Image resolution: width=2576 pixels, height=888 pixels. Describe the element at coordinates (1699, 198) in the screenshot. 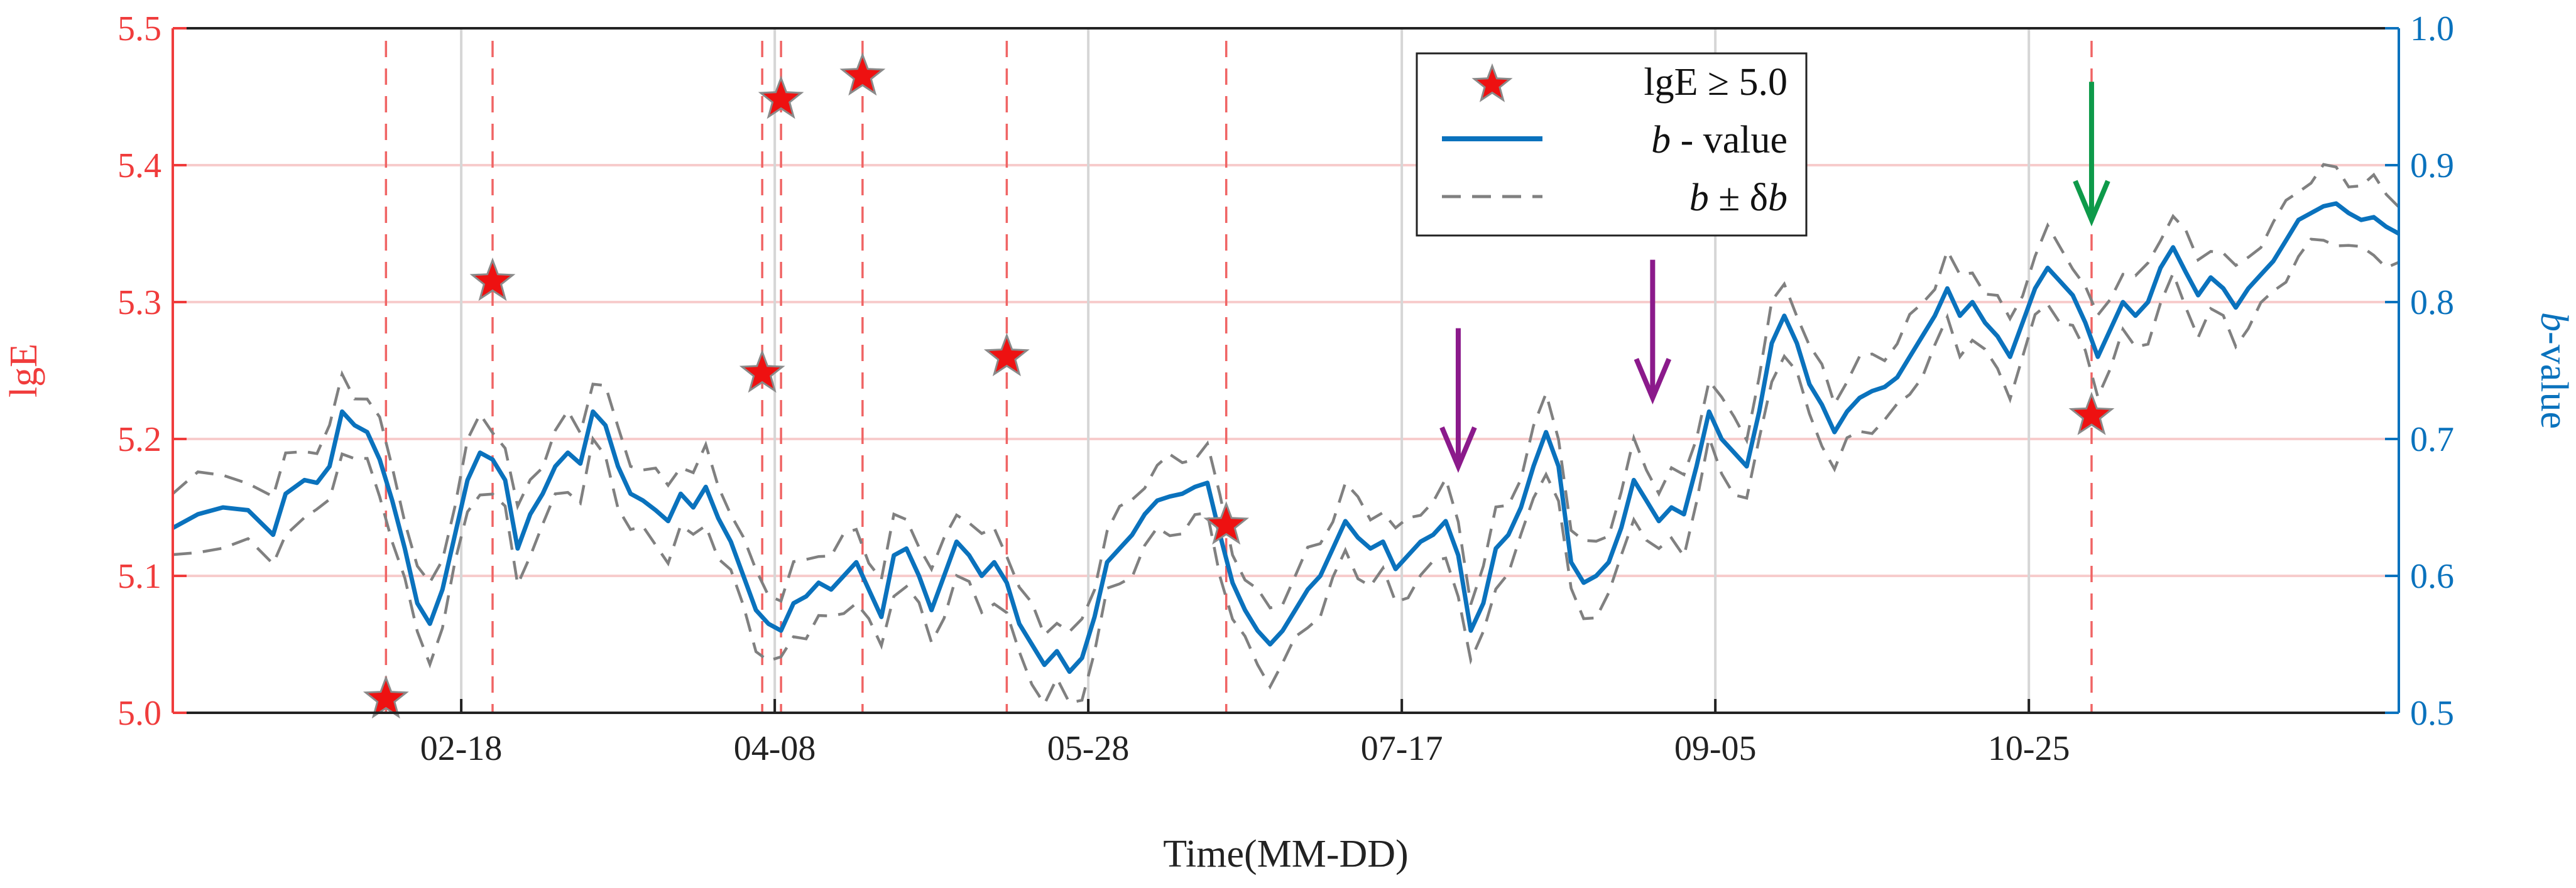

I see `legend-band-italic: b` at that location.